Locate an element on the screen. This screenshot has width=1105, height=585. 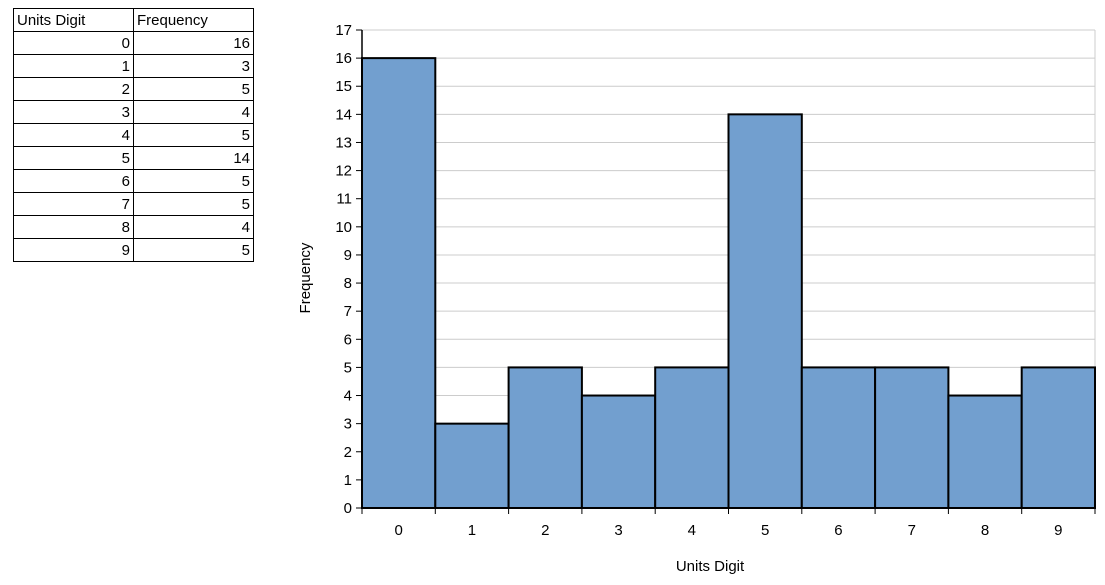
x-tick-label: 9 is located at coordinates (1058, 530).